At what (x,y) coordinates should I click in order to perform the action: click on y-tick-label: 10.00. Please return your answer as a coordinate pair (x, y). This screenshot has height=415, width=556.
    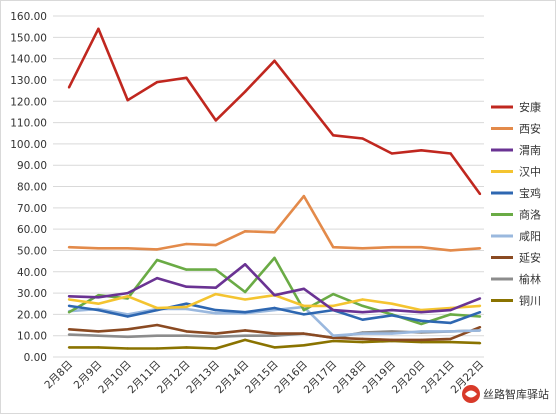
    Looking at the image, I should click on (32, 337).